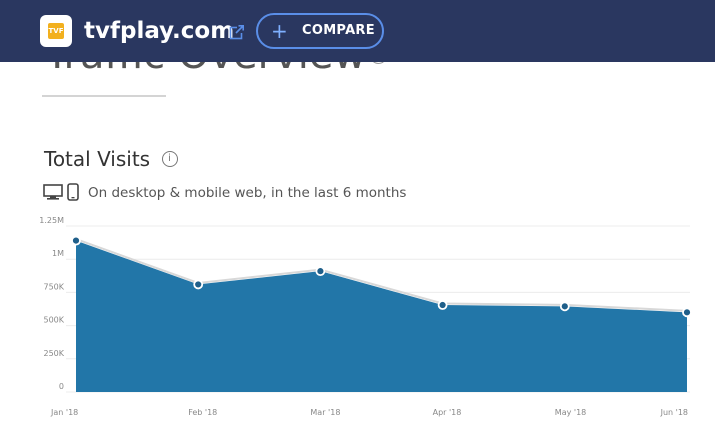 This screenshot has width=715, height=439. What do you see at coordinates (51, 220) in the screenshot?
I see `y-tick-label: 1.25M` at bounding box center [51, 220].